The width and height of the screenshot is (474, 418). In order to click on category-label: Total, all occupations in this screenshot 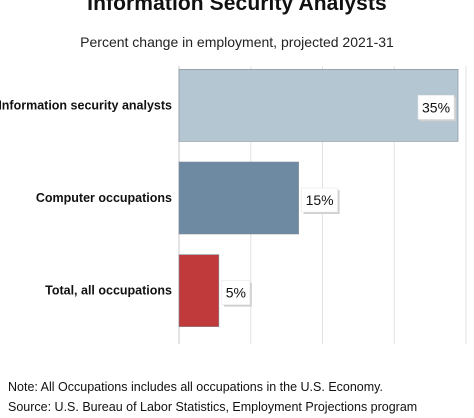, I will do `click(108, 291)`.